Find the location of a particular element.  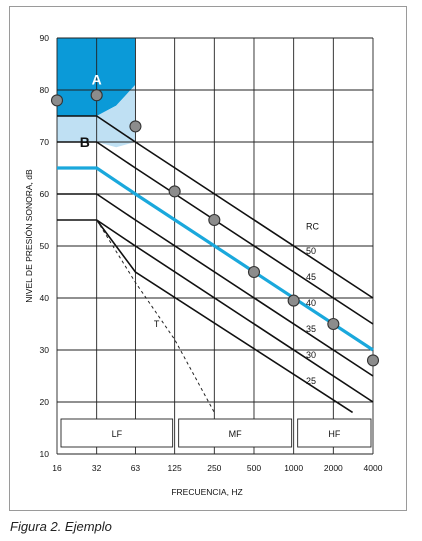

y-tick-10: 10 is located at coordinates (45, 454).